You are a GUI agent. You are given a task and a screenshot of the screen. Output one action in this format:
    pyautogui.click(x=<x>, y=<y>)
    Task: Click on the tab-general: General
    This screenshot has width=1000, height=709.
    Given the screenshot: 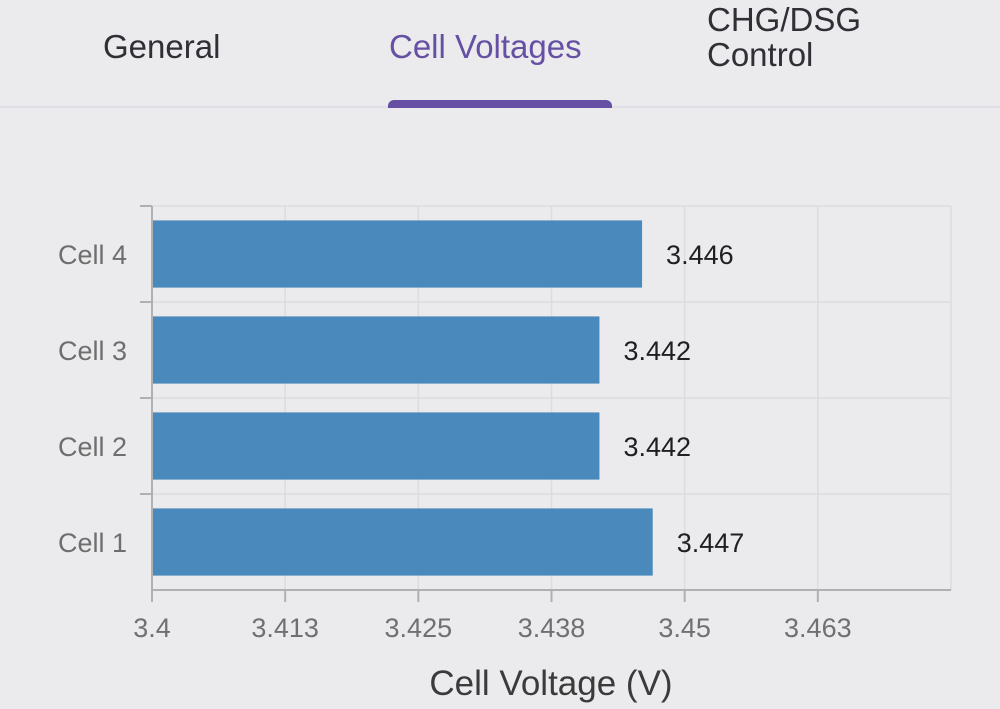 What is the action you would take?
    pyautogui.click(x=162, y=46)
    